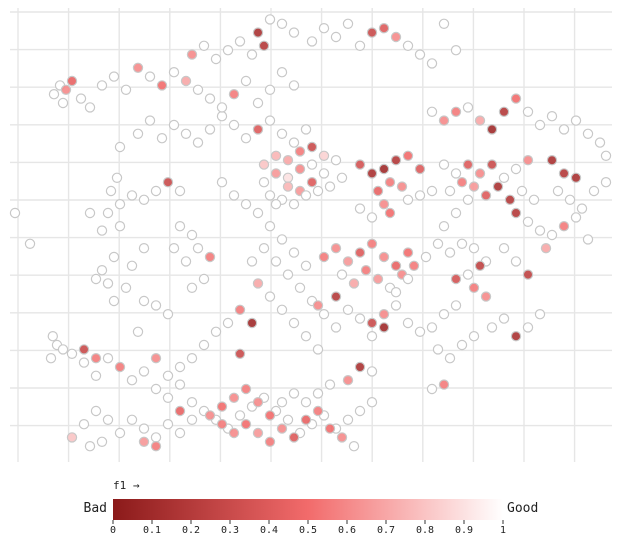  I want to click on legend-tick-label: 1, so click(503, 530).